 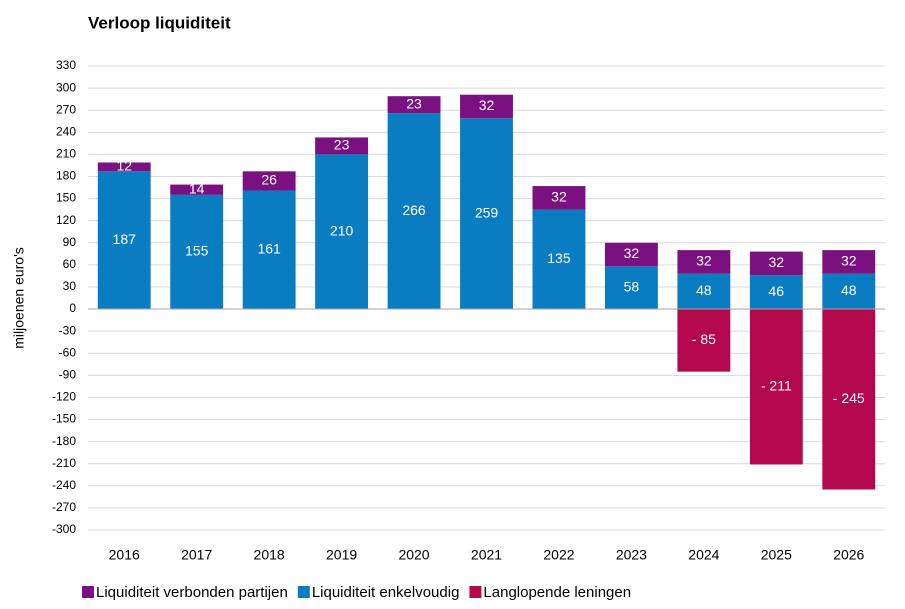 I want to click on data-label: 46, so click(x=777, y=291).